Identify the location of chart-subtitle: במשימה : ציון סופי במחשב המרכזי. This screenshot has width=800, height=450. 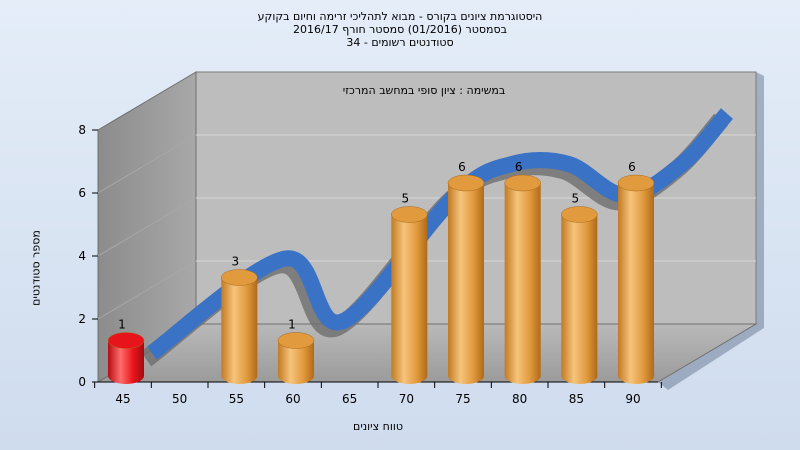
(424, 90).